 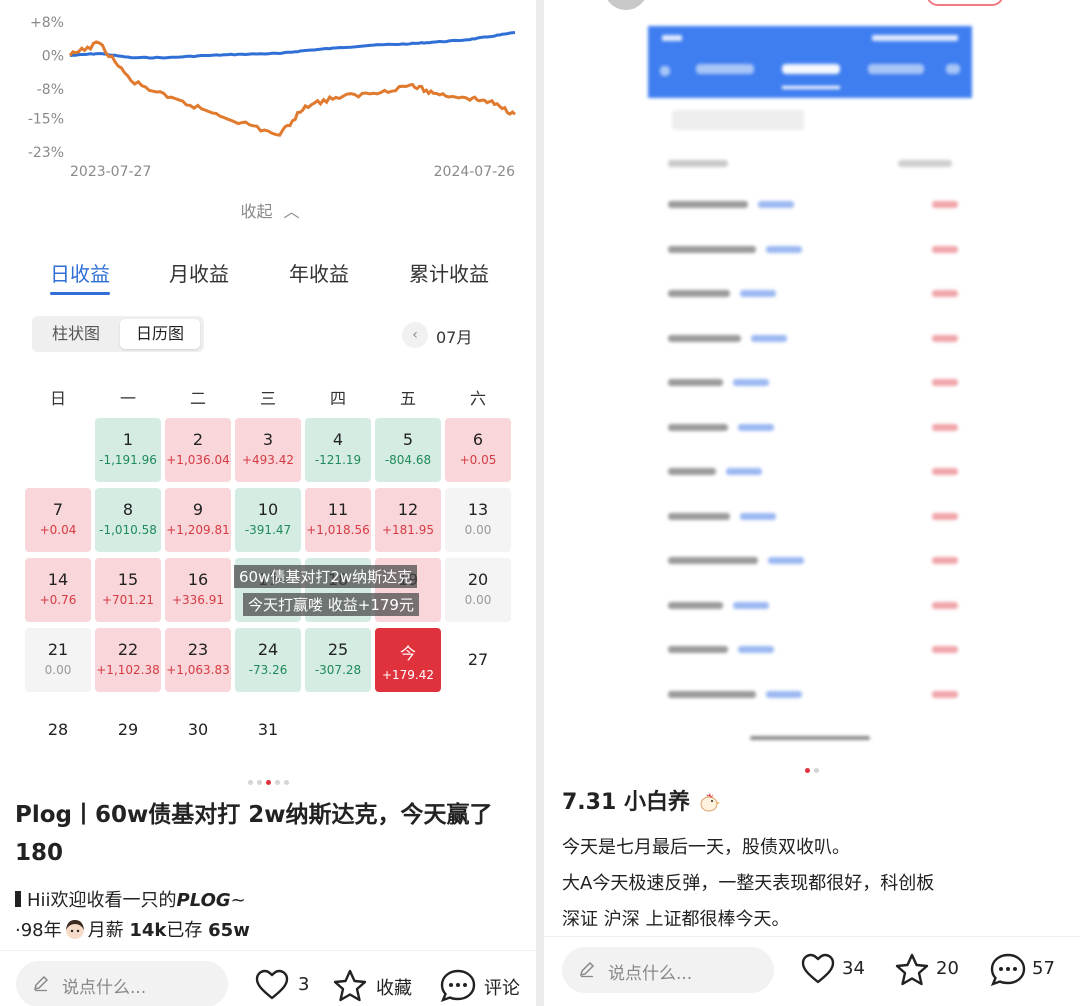 I want to click on calendar-day-number: 30, so click(x=198, y=729).